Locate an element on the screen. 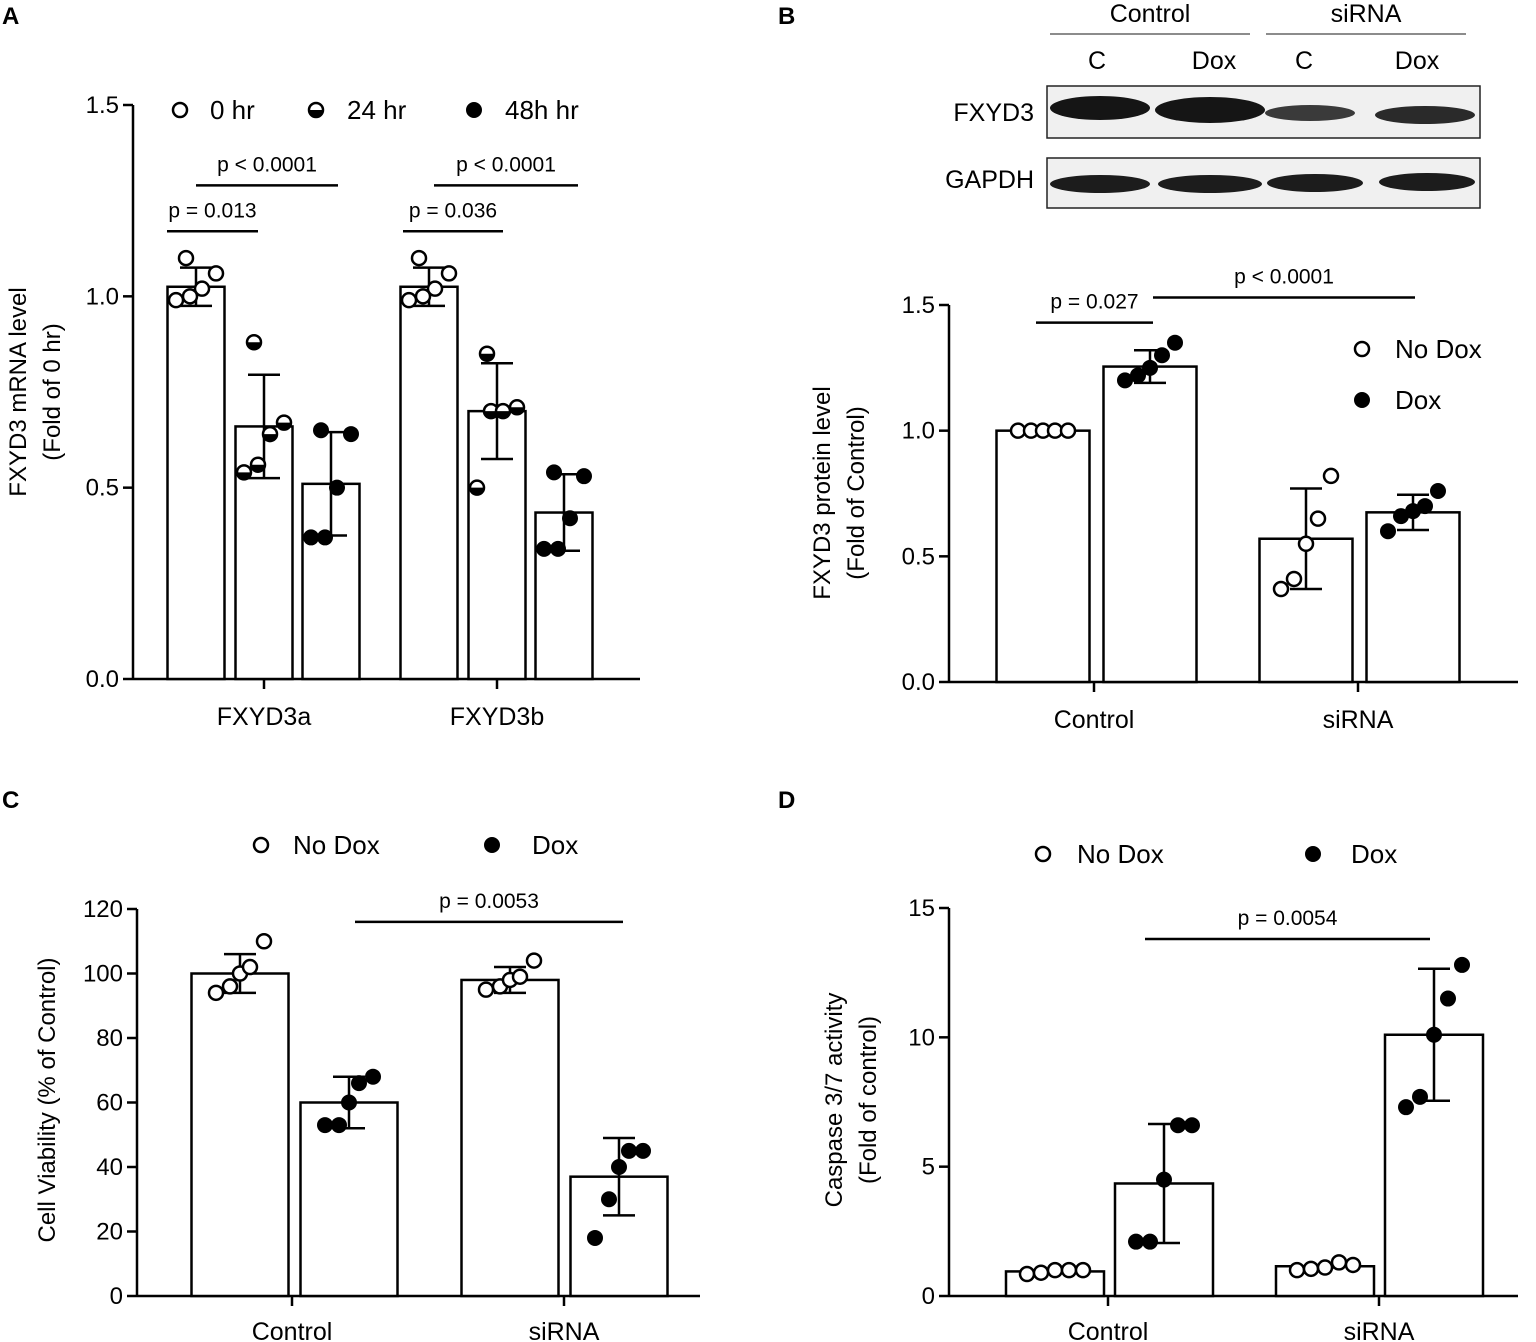  d-legend-label: No Dox is located at coordinates (1120, 854).